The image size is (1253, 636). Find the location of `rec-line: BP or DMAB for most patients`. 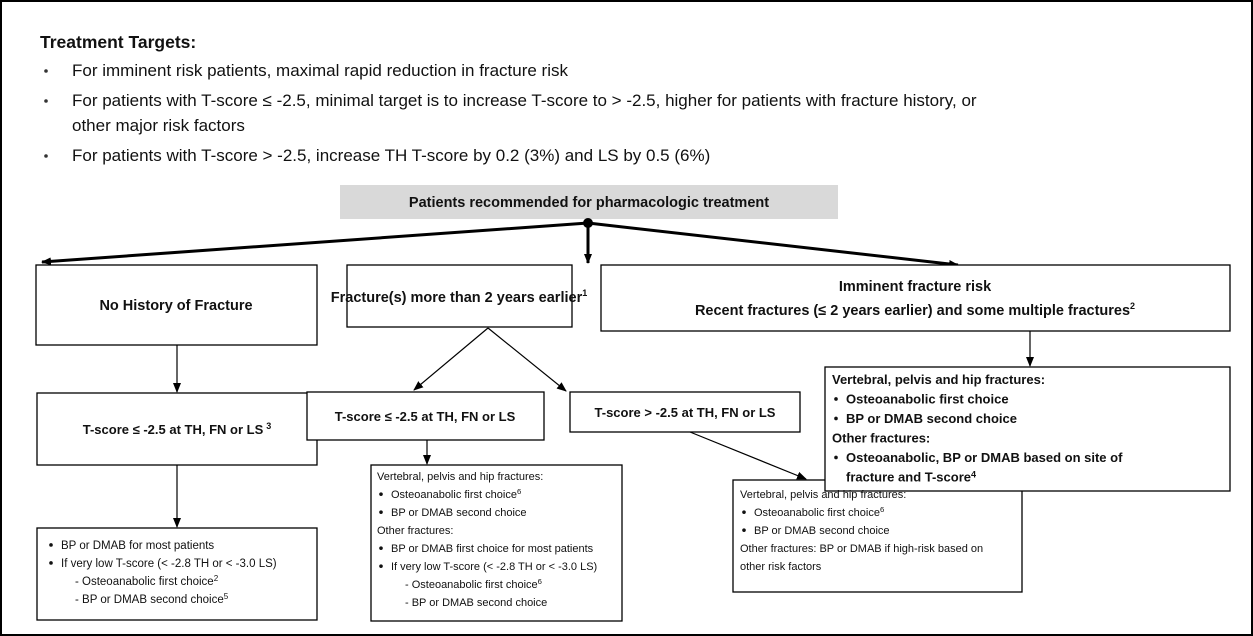

rec-line: BP or DMAB for most patients is located at coordinates (137, 546).